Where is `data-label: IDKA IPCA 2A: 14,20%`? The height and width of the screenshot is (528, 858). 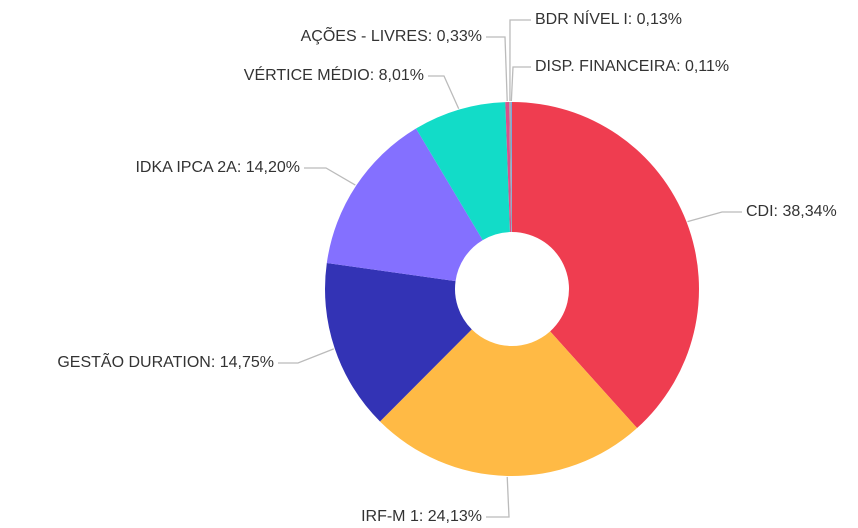
data-label: IDKA IPCA 2A: 14,20% is located at coordinates (217, 167).